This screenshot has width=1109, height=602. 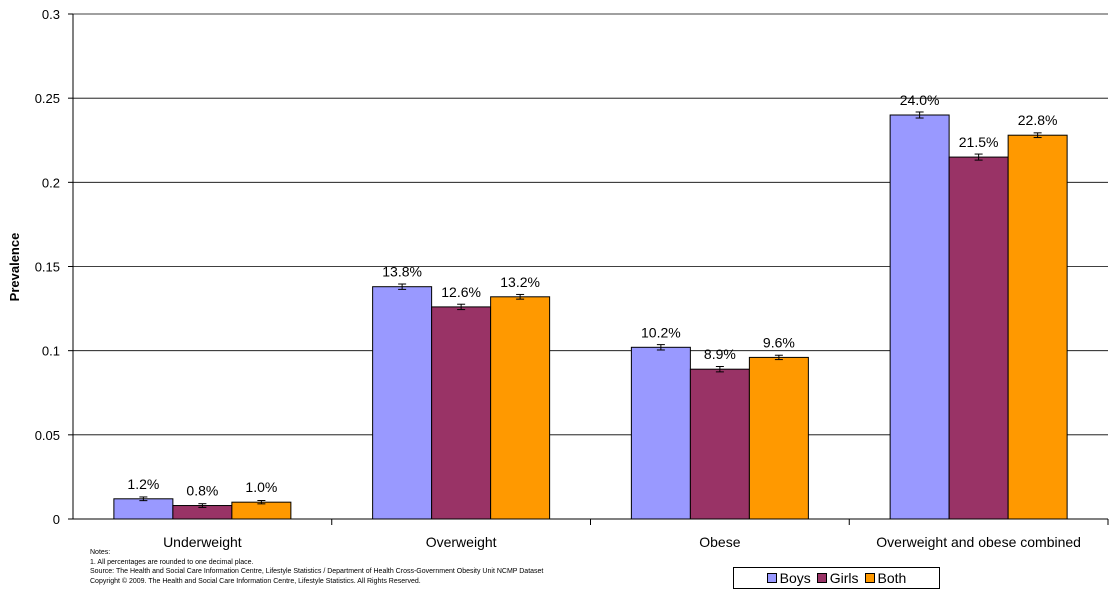 What do you see at coordinates (143, 484) in the screenshot?
I see `data-label: 1.2%` at bounding box center [143, 484].